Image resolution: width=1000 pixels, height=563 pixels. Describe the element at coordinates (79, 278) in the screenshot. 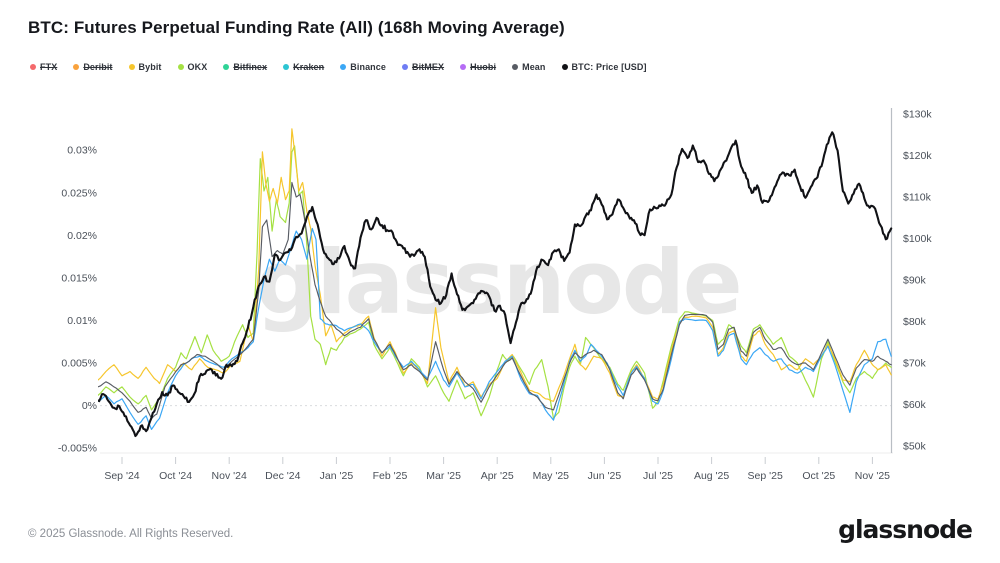

I see `left-axis-tick-label: 0.015%` at that location.